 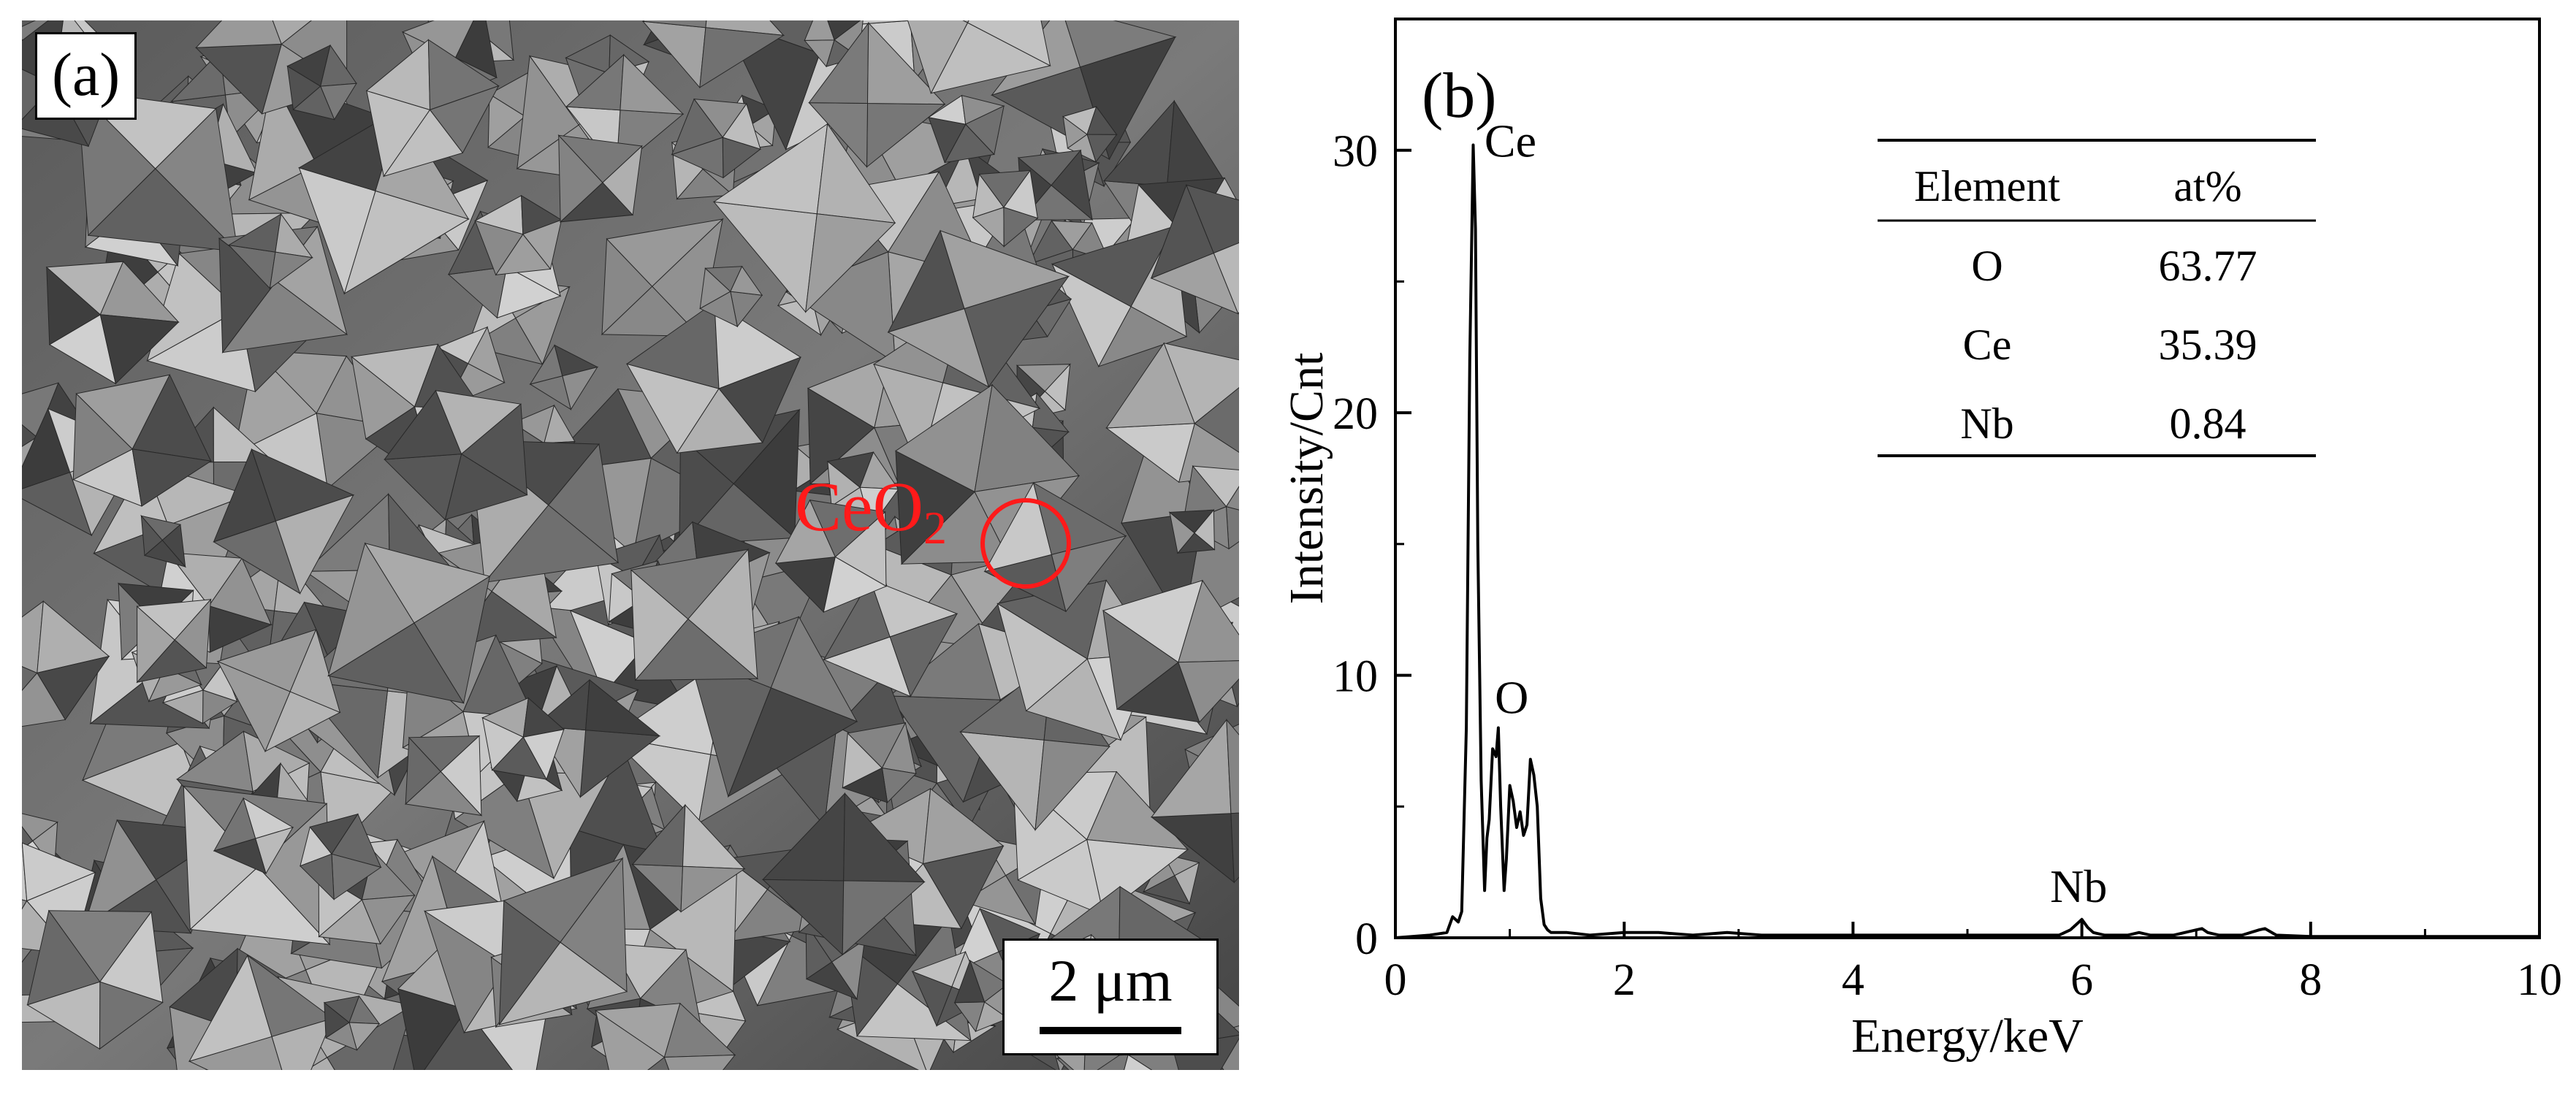 I want to click on table-cell: 35.39, so click(x=2208, y=345).